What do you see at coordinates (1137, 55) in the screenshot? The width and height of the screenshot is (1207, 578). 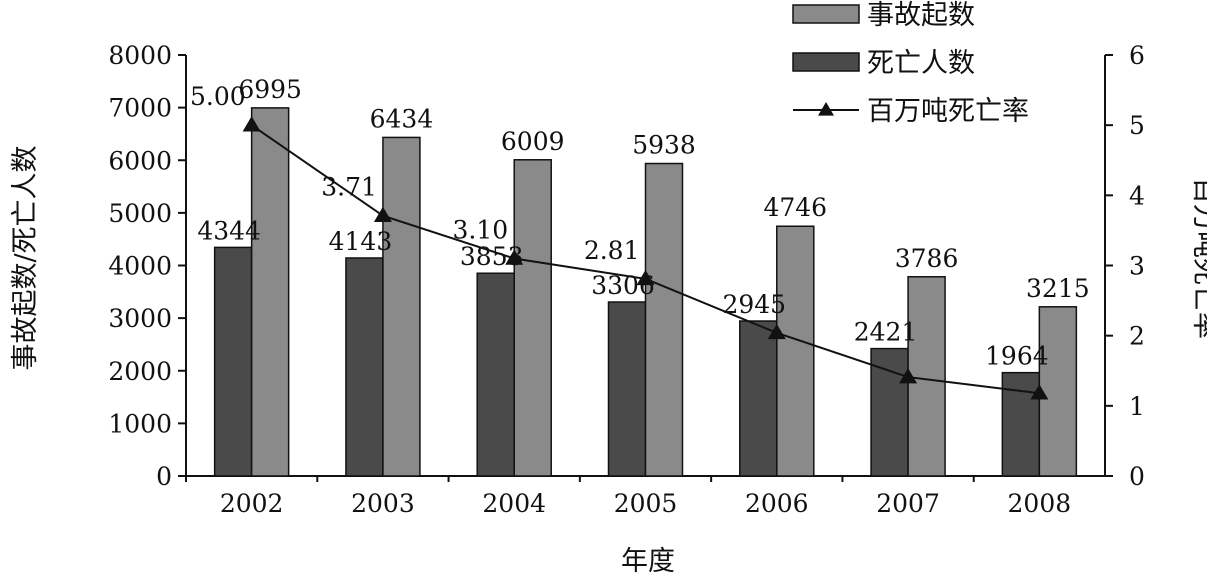 I see `y-tick-right-label: 6` at bounding box center [1137, 55].